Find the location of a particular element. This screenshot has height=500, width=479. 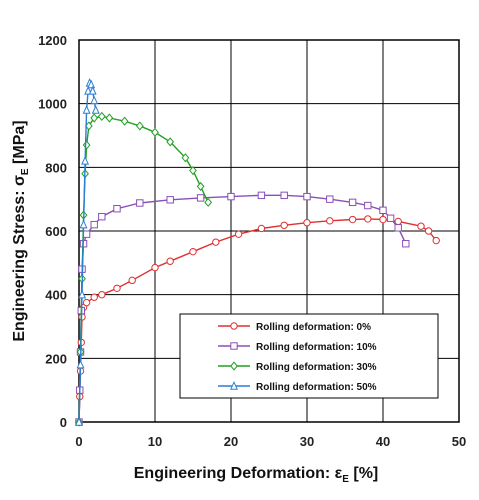

y-tick-label: 400 is located at coordinates (56, 295).